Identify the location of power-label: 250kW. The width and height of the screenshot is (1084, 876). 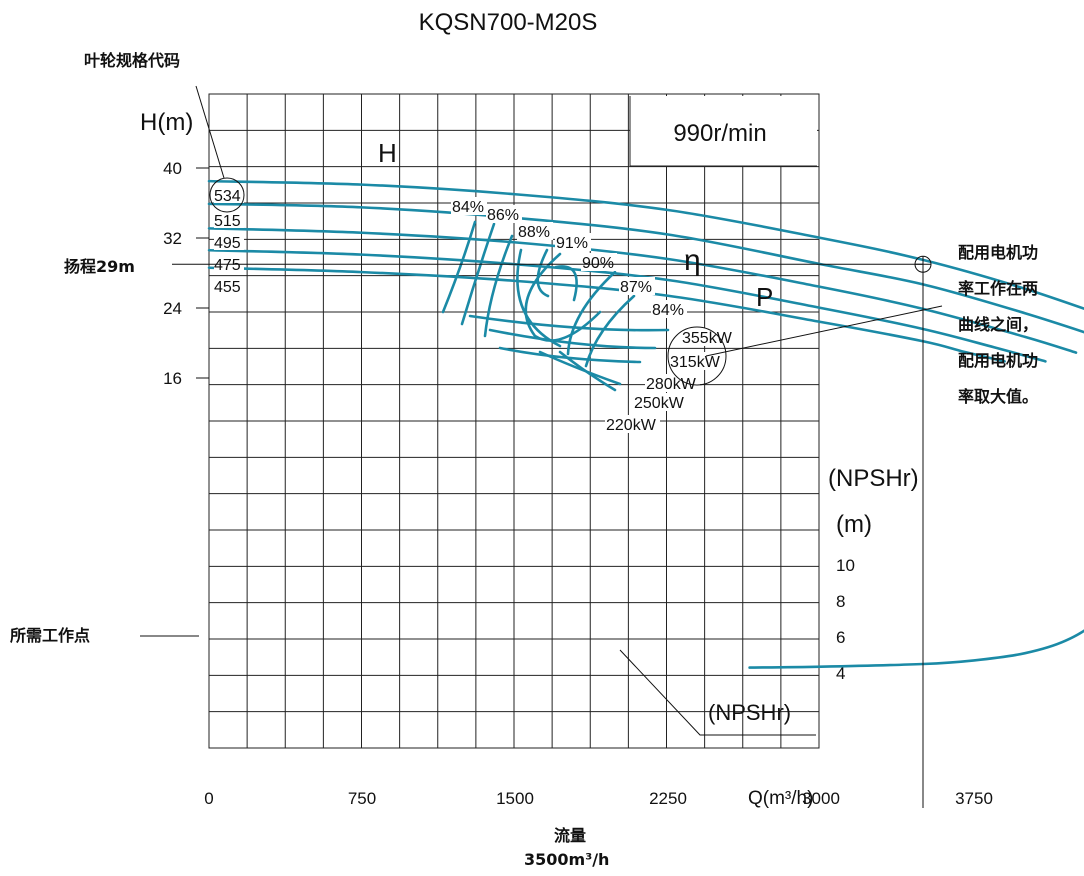
(659, 403).